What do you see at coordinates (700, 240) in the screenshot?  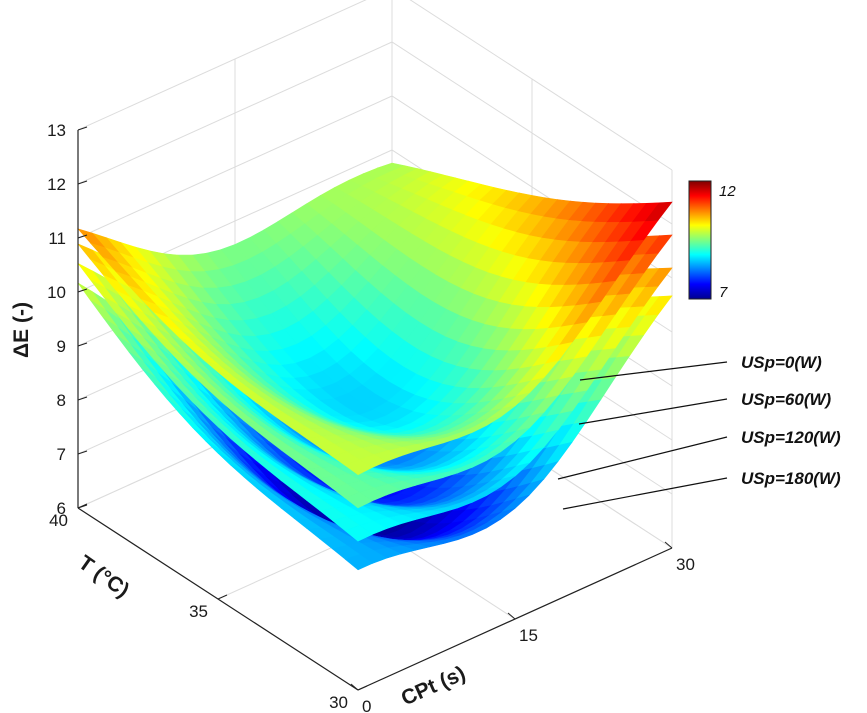 I see `colorbar-gradient` at bounding box center [700, 240].